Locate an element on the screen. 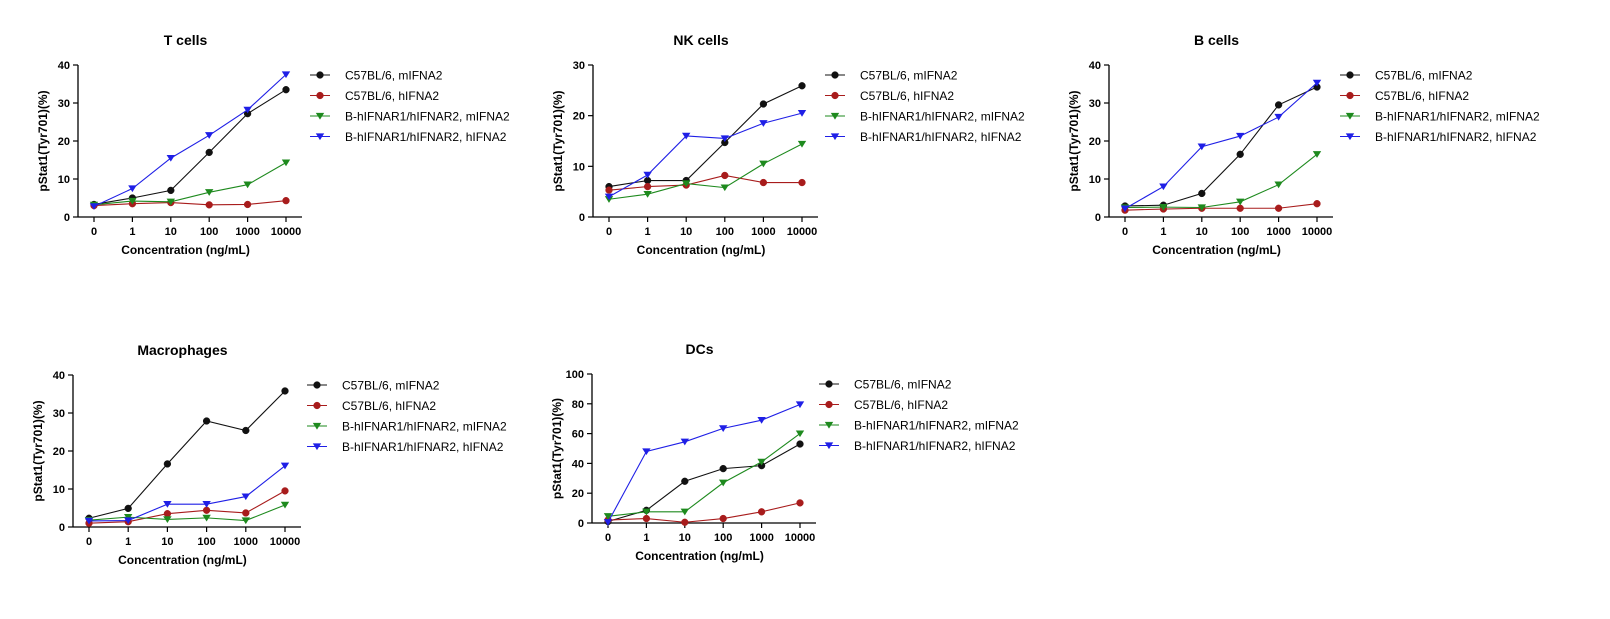 The height and width of the screenshot is (619, 1610). series-c57_h is located at coordinates (704, 512).